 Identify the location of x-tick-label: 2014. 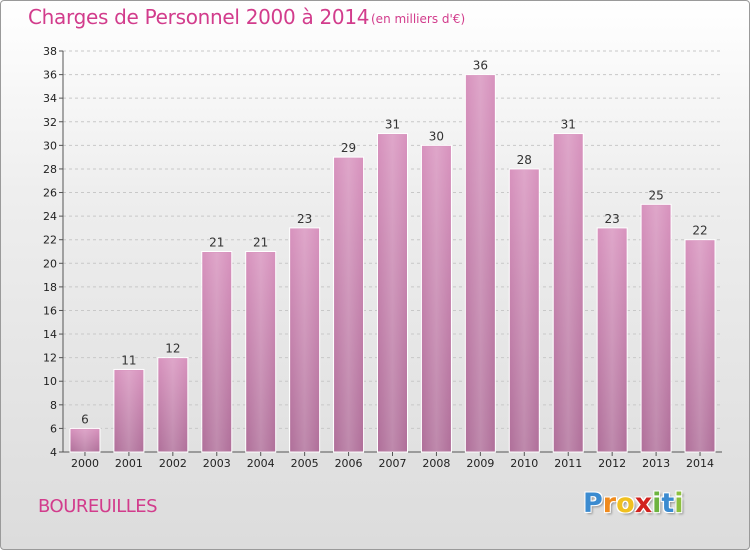
(700, 463).